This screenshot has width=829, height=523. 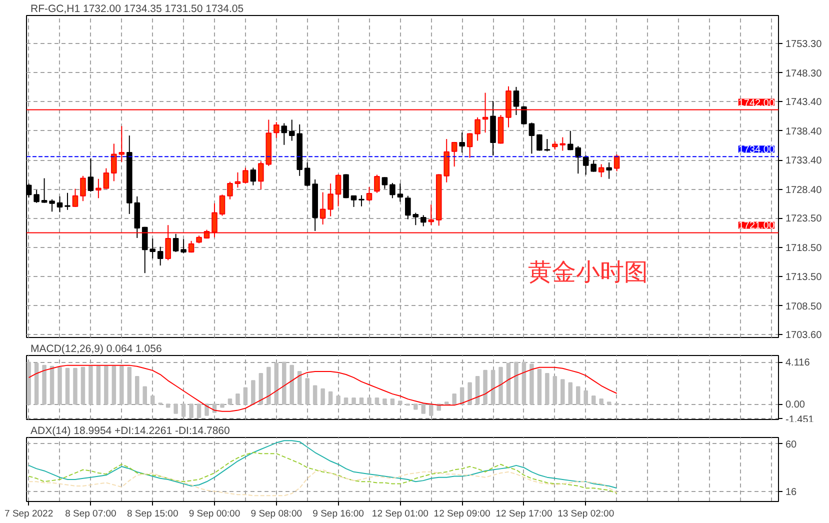 What do you see at coordinates (792, 492) in the screenshot?
I see `y-tick-label: 16` at bounding box center [792, 492].